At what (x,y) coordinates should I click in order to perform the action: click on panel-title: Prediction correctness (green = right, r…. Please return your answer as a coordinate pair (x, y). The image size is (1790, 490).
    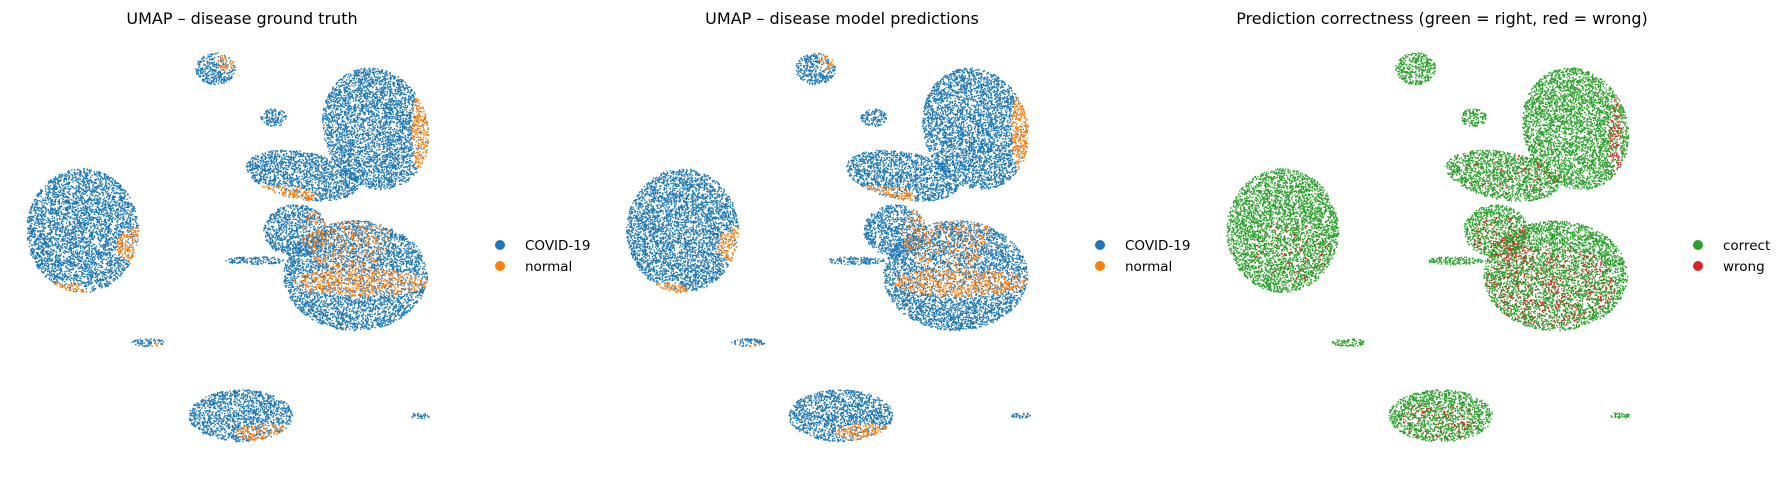
    Looking at the image, I should click on (1442, 18).